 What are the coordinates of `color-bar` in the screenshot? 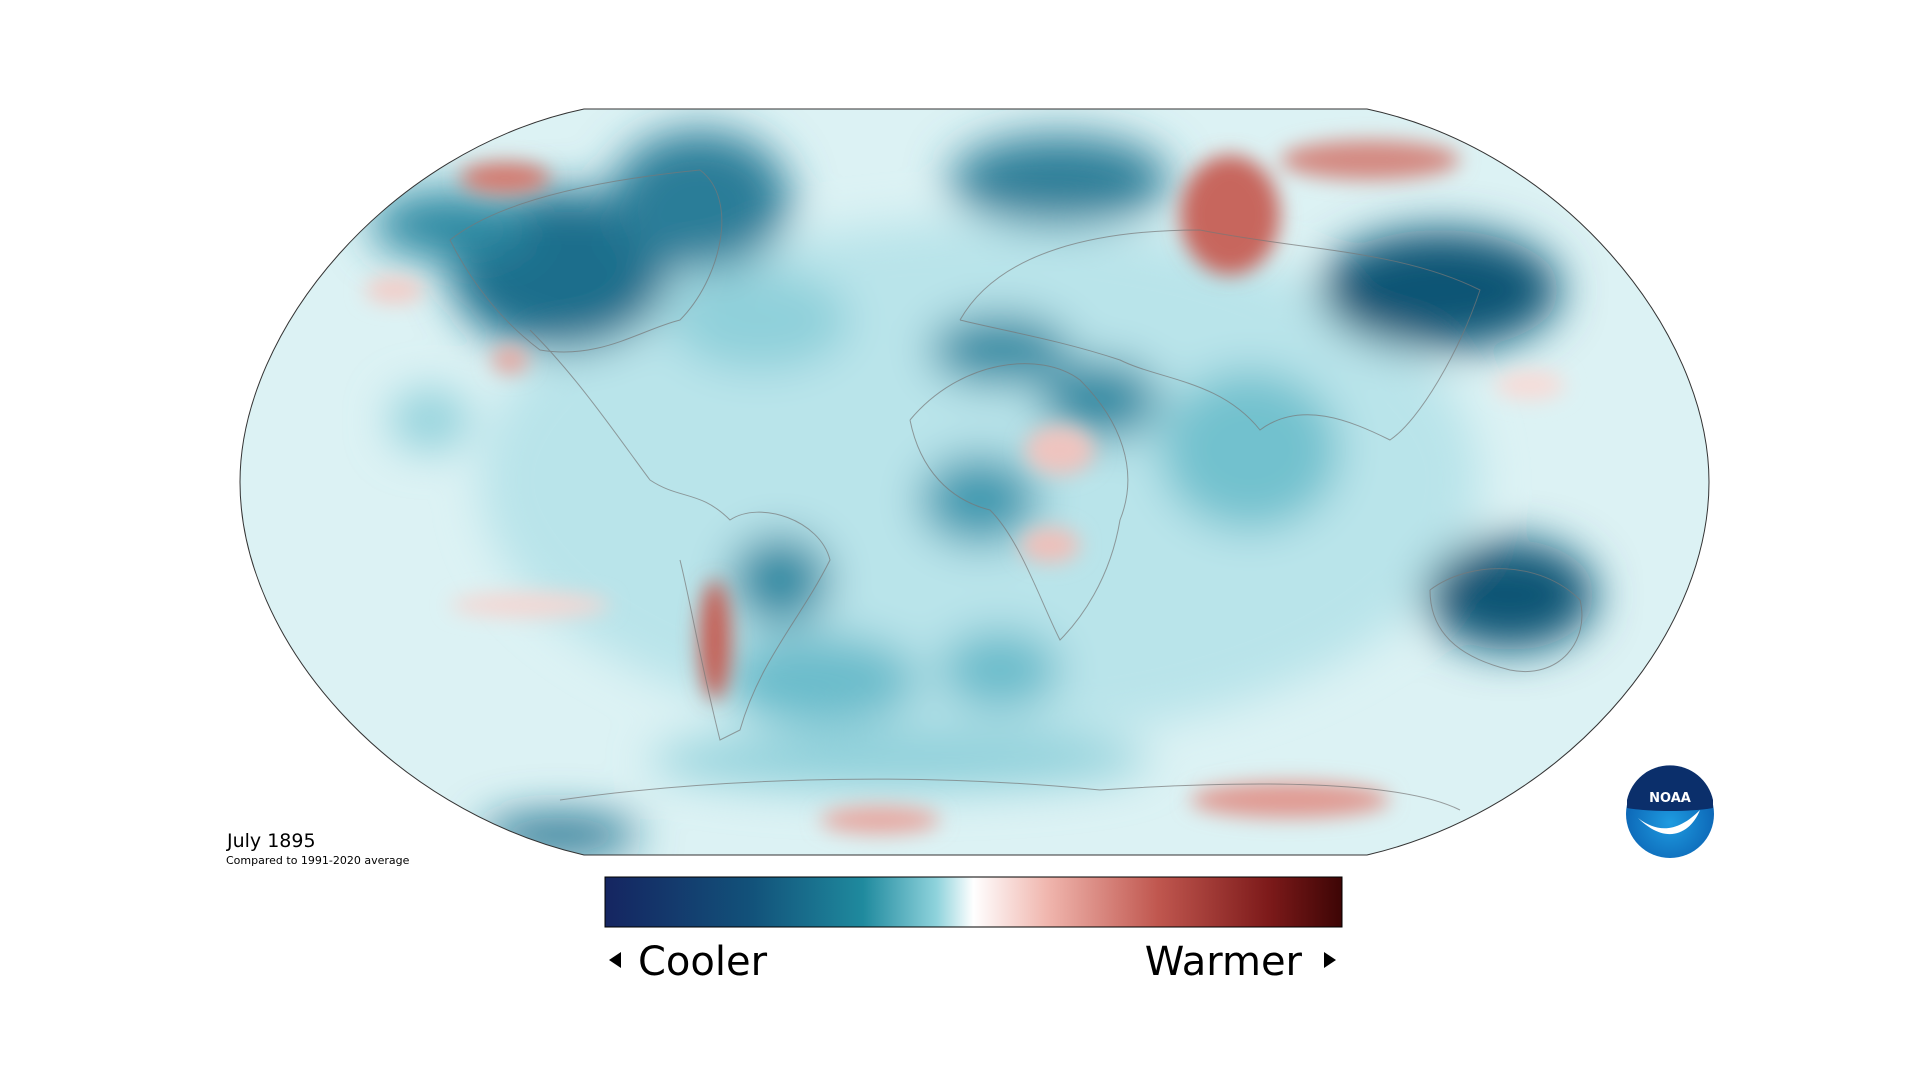 It's located at (973, 902).